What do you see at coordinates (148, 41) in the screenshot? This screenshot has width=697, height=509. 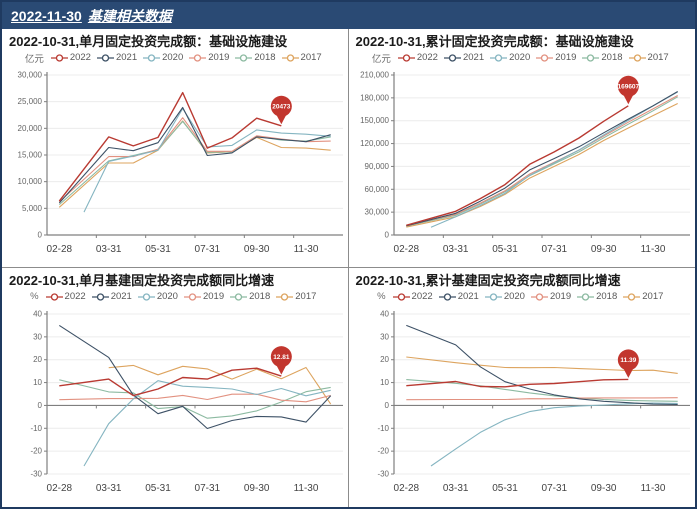 I see `chart-title: 2022-10-31,单月固定投资完成额：基础设施建设` at bounding box center [148, 41].